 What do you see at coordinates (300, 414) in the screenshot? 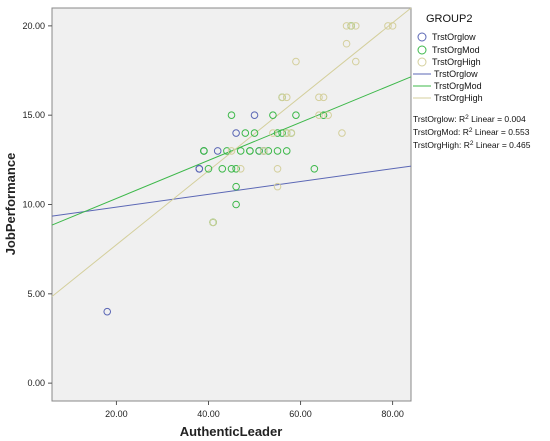
I see `x-tick-label: 60.00` at bounding box center [300, 414].